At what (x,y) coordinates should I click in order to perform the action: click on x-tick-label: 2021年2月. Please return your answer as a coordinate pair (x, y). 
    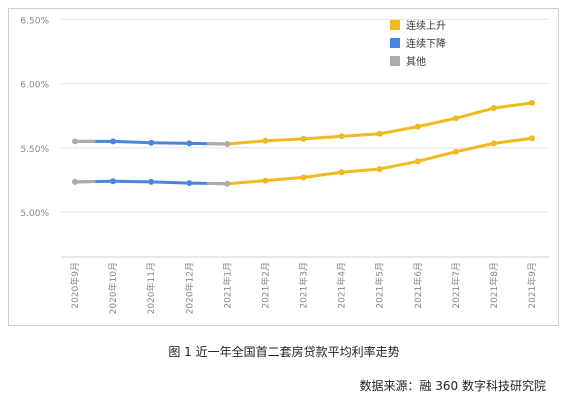
    Looking at the image, I should click on (265, 285).